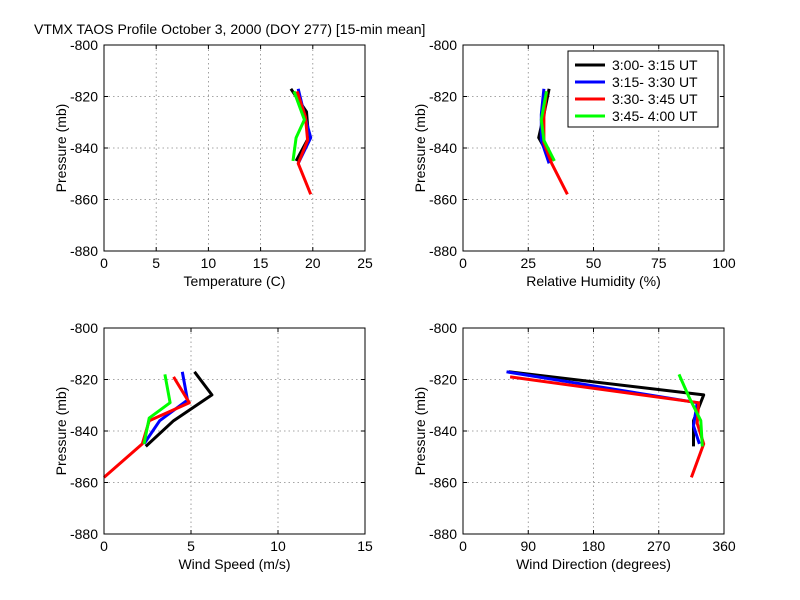 This screenshot has height=600, width=800. I want to click on legend-label: 3:30- 3:45 UT, so click(655, 99).